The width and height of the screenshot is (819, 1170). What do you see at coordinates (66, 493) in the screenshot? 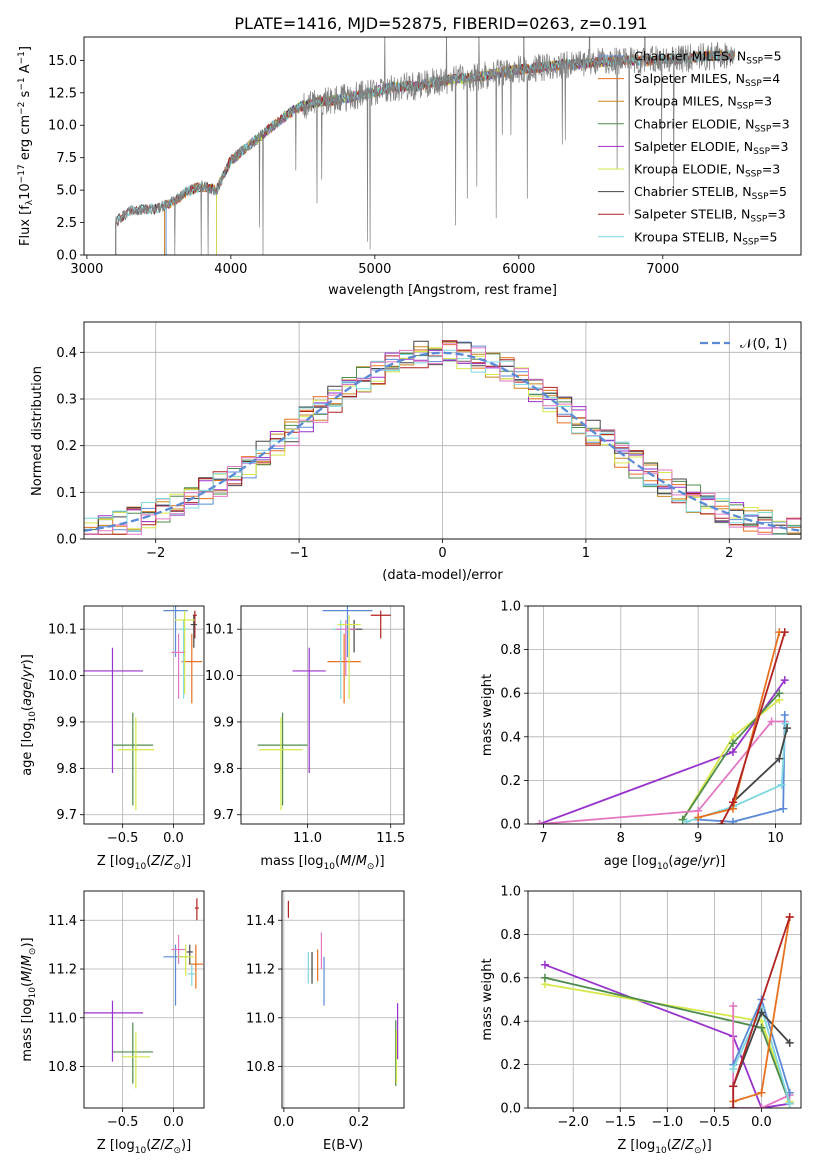
I see `y-tick-label: 0.1` at bounding box center [66, 493].